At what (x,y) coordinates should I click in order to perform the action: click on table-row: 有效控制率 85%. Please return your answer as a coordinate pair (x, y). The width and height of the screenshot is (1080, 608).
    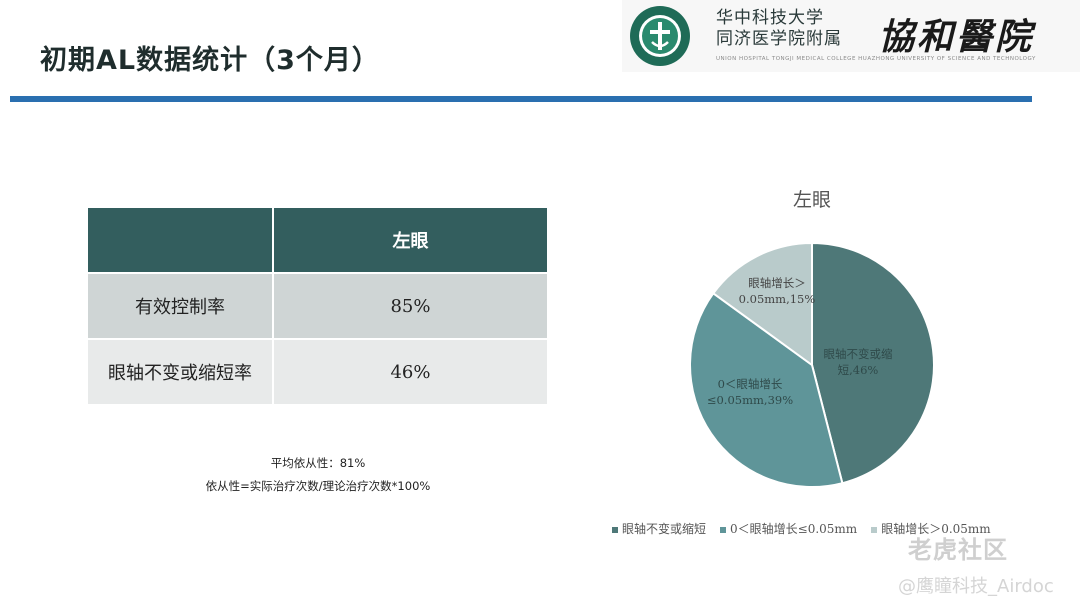
    Looking at the image, I should click on (318, 306).